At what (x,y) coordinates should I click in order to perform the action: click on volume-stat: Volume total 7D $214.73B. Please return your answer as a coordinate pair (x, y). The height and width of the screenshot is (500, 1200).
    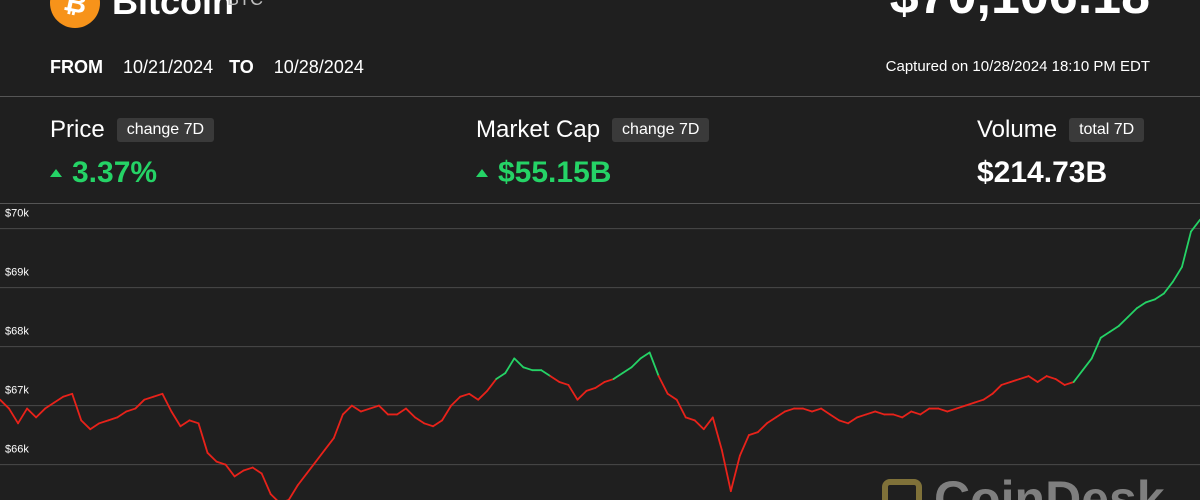
    Looking at the image, I should click on (1061, 153).